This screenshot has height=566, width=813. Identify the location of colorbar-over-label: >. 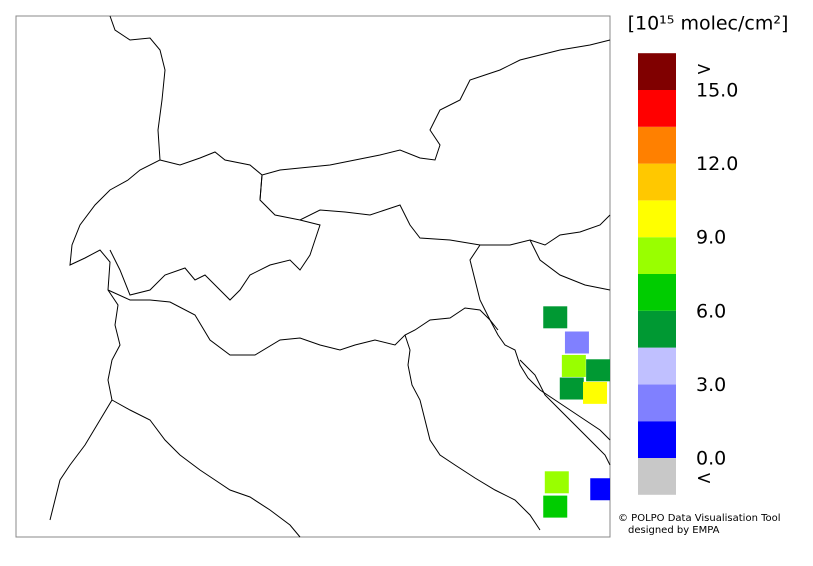
(704, 69).